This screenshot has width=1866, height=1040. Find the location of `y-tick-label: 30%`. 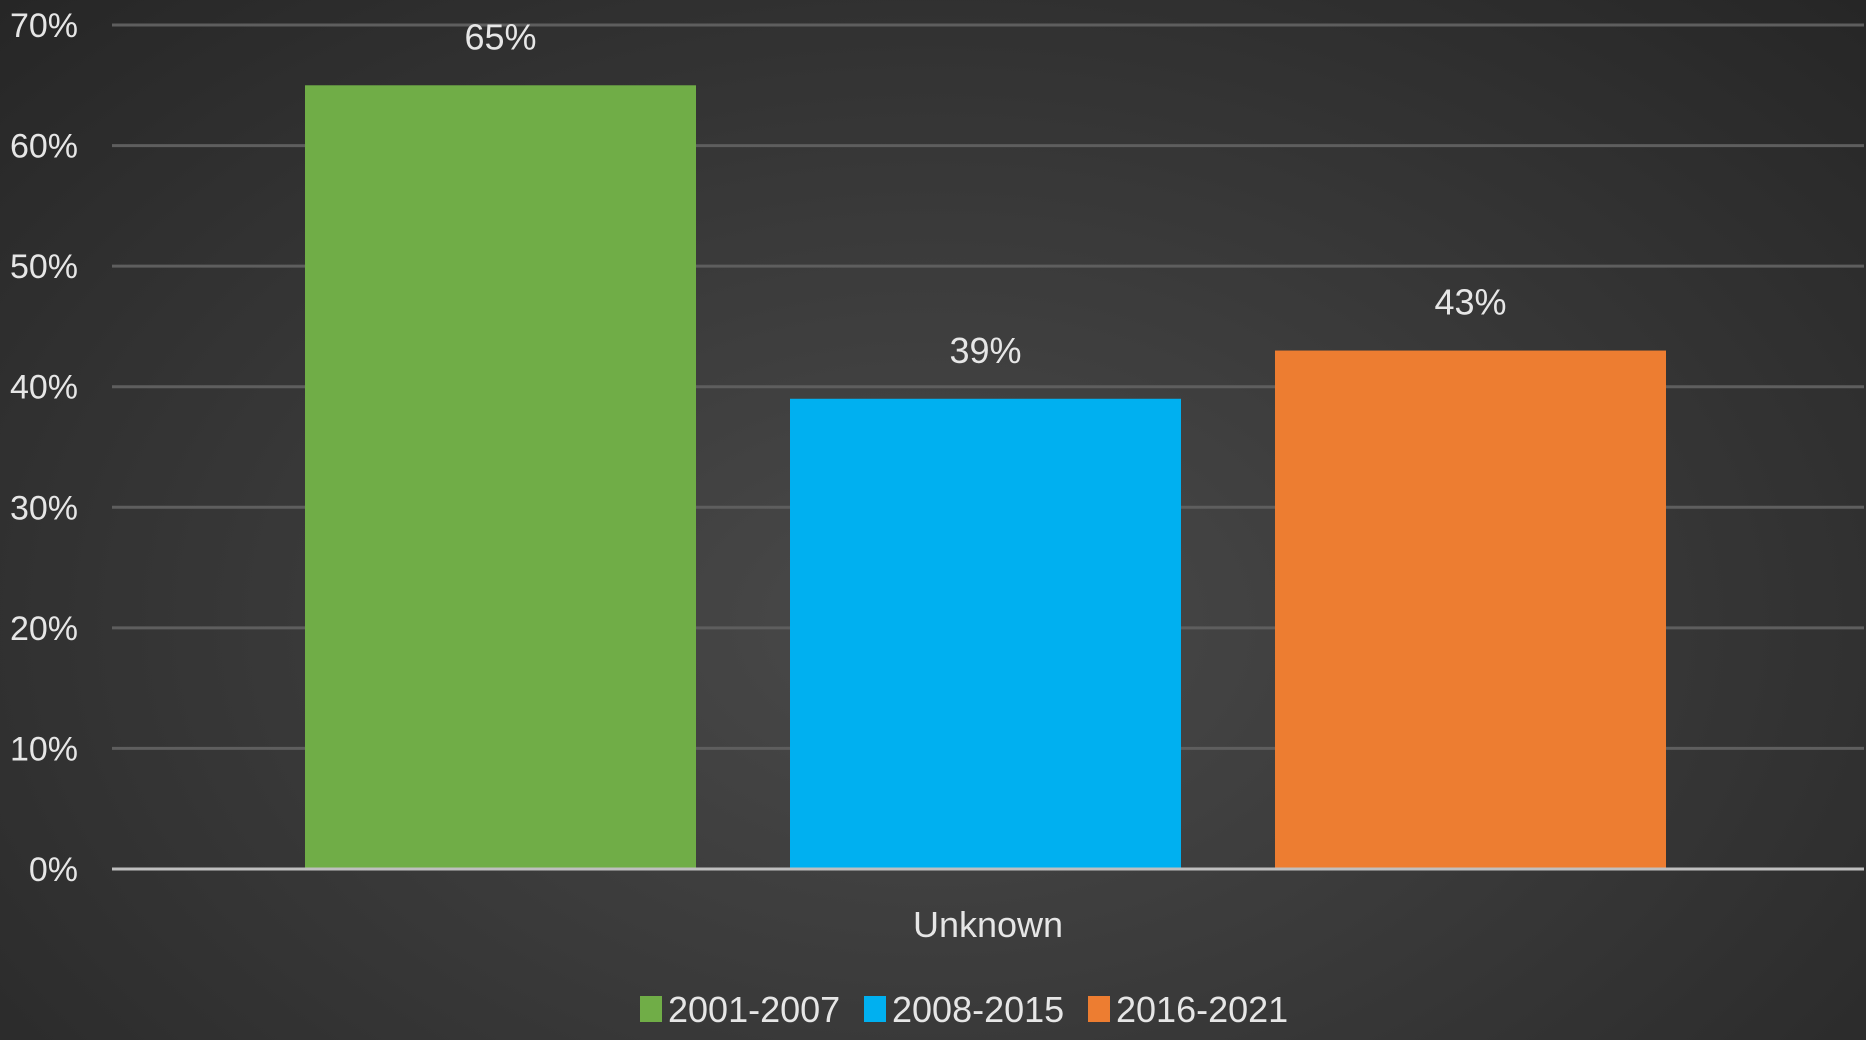

y-tick-label: 30% is located at coordinates (44, 508).